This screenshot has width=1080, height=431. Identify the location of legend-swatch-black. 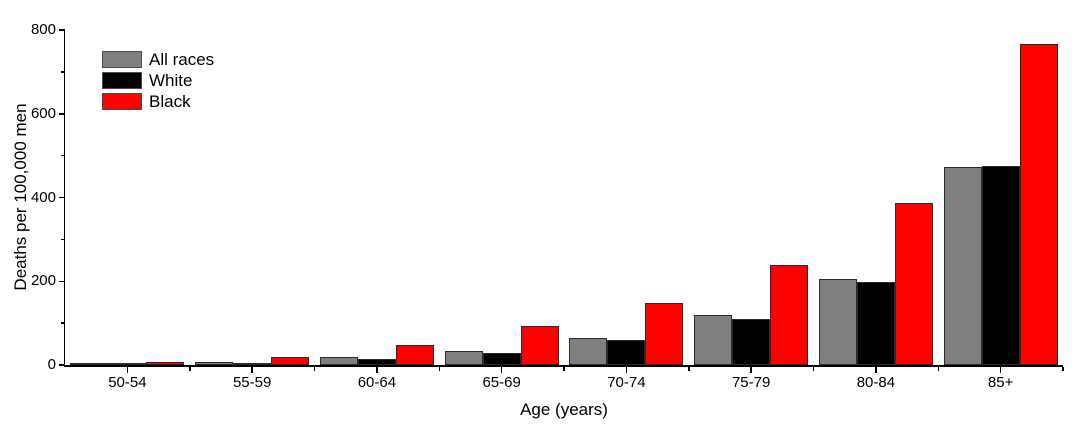
(122, 101).